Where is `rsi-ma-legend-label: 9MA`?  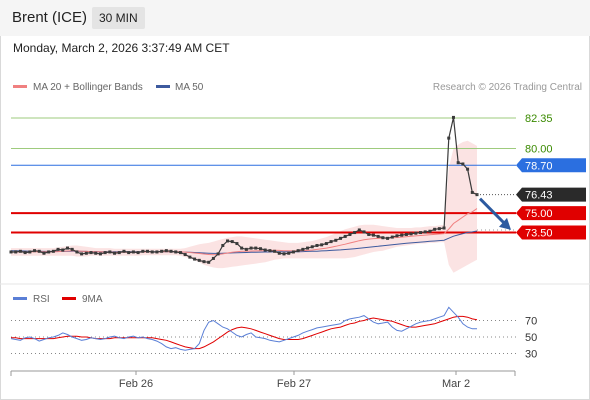
rsi-ma-legend-label: 9MA is located at coordinates (92, 299).